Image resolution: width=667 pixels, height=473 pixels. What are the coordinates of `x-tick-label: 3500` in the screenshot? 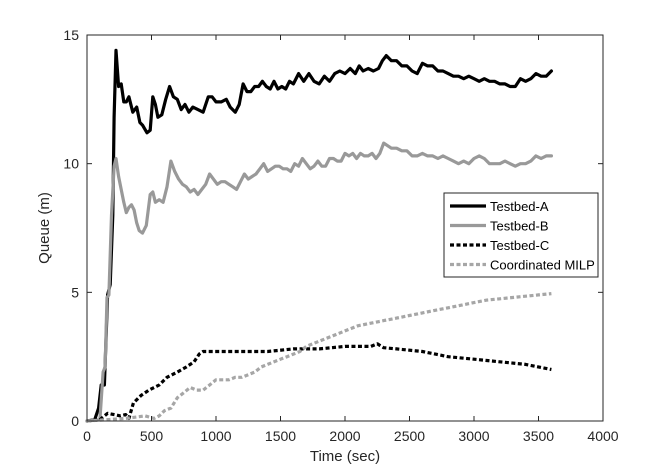 It's located at (538, 436).